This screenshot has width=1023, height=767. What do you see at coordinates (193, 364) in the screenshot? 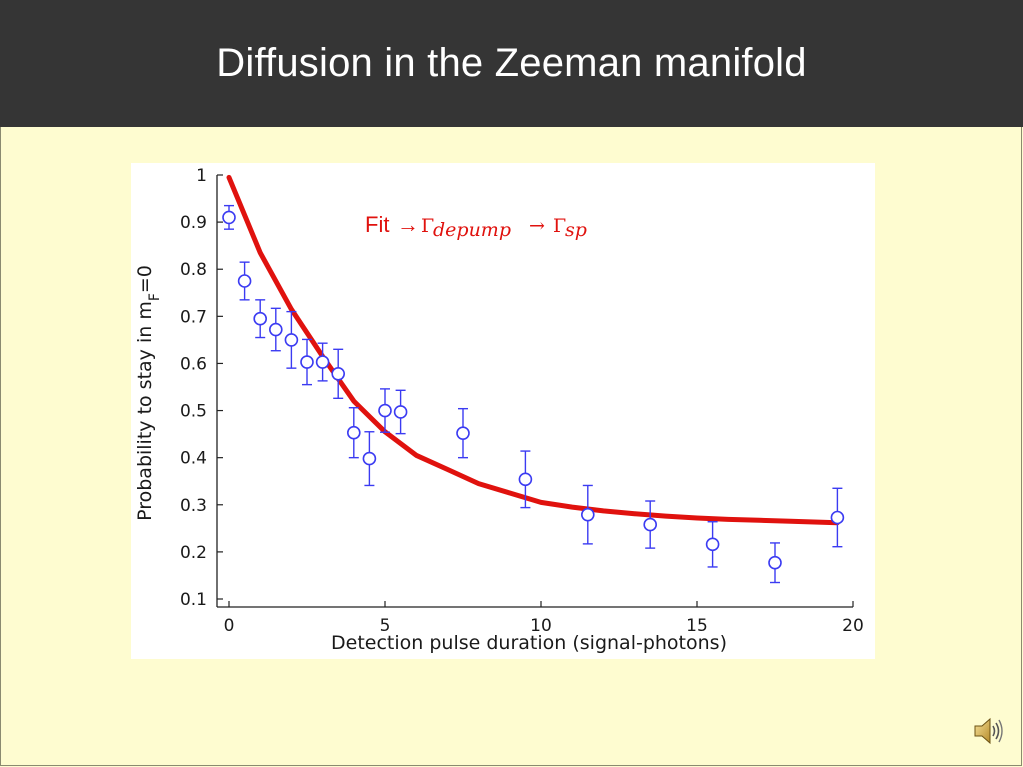
I see `y-tick-label: 0.6` at bounding box center [193, 364].